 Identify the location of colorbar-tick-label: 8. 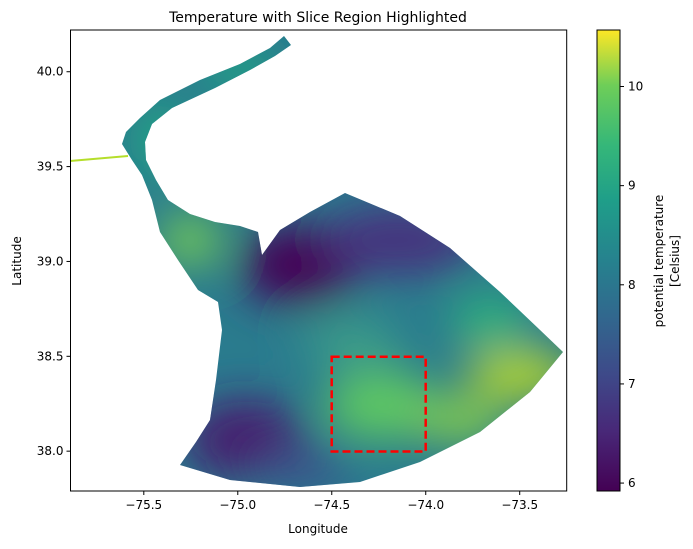
(632, 285).